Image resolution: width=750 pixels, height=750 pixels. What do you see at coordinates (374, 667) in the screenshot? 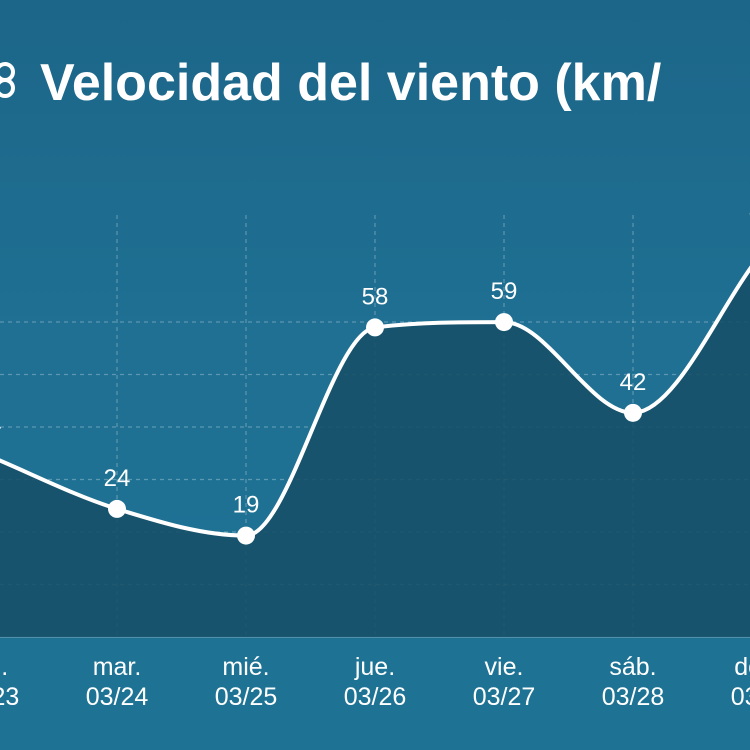
I see `x-tick-label-day: jue.` at bounding box center [374, 667].